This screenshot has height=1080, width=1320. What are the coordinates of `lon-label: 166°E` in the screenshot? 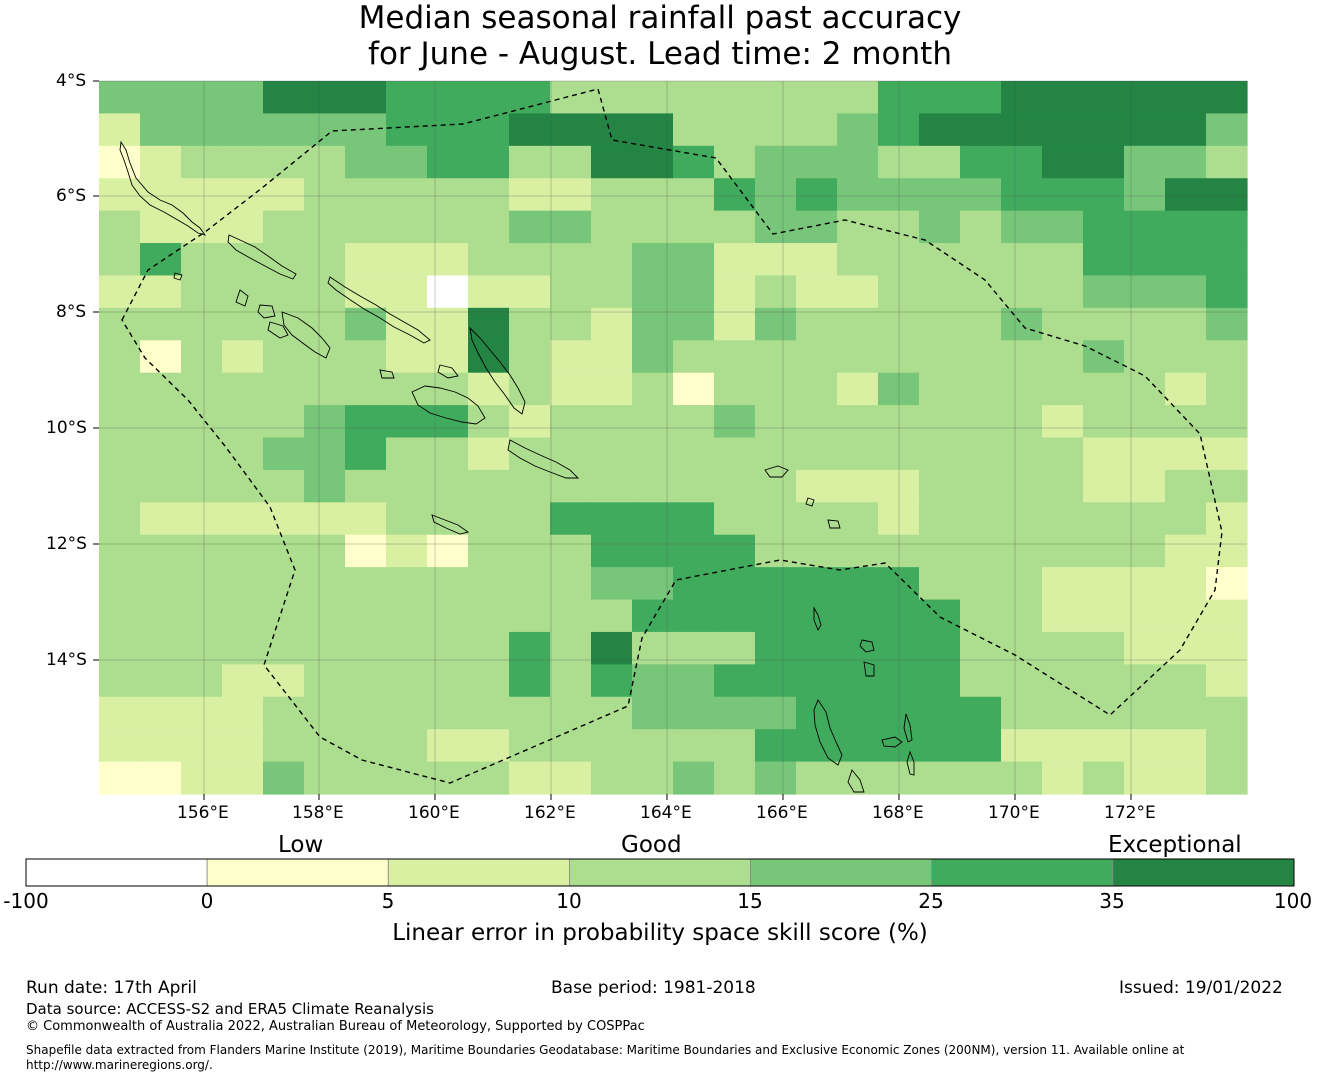 It's located at (782, 813).